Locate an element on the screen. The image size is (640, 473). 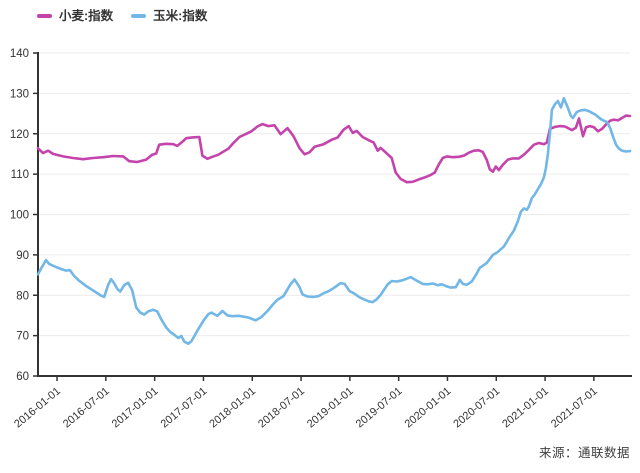
legend-item-corn: 玉米:指数 is located at coordinates (169, 16).